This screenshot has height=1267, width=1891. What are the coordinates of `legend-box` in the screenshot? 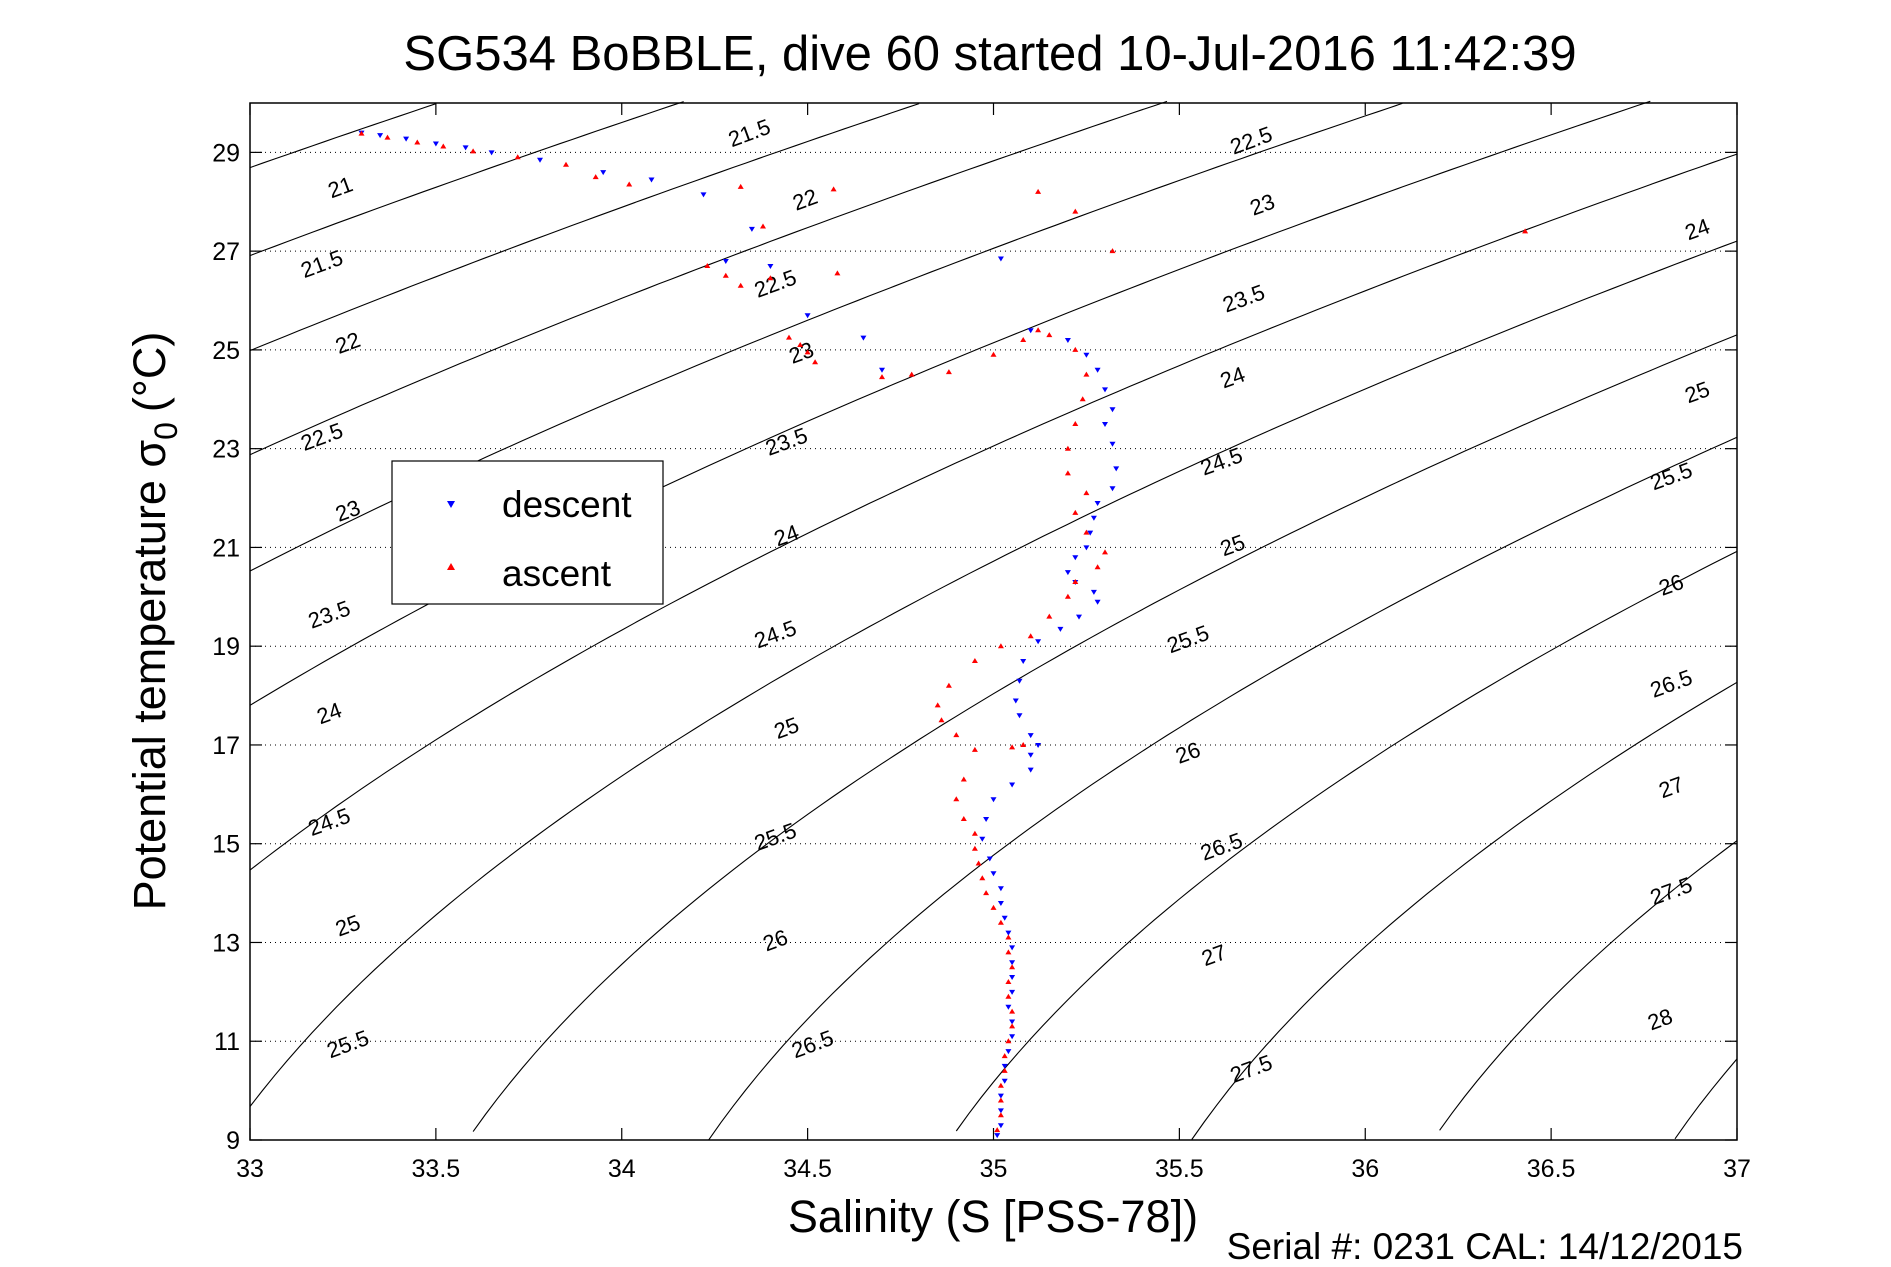 It's located at (527, 532).